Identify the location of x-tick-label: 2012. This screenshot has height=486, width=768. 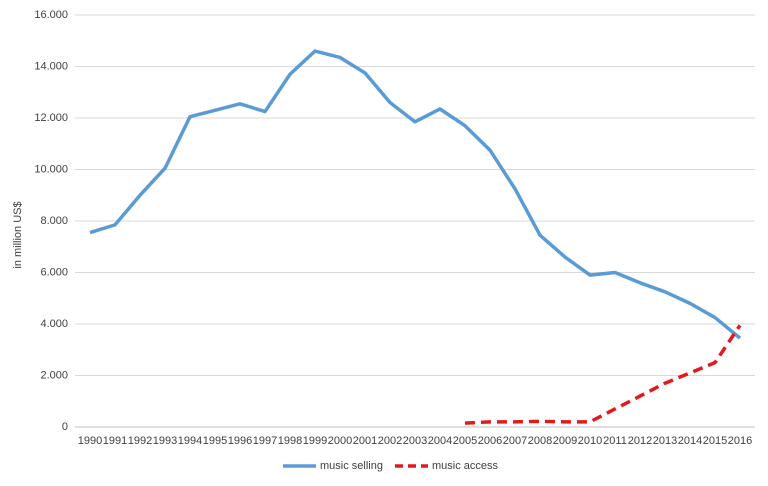
(640, 441).